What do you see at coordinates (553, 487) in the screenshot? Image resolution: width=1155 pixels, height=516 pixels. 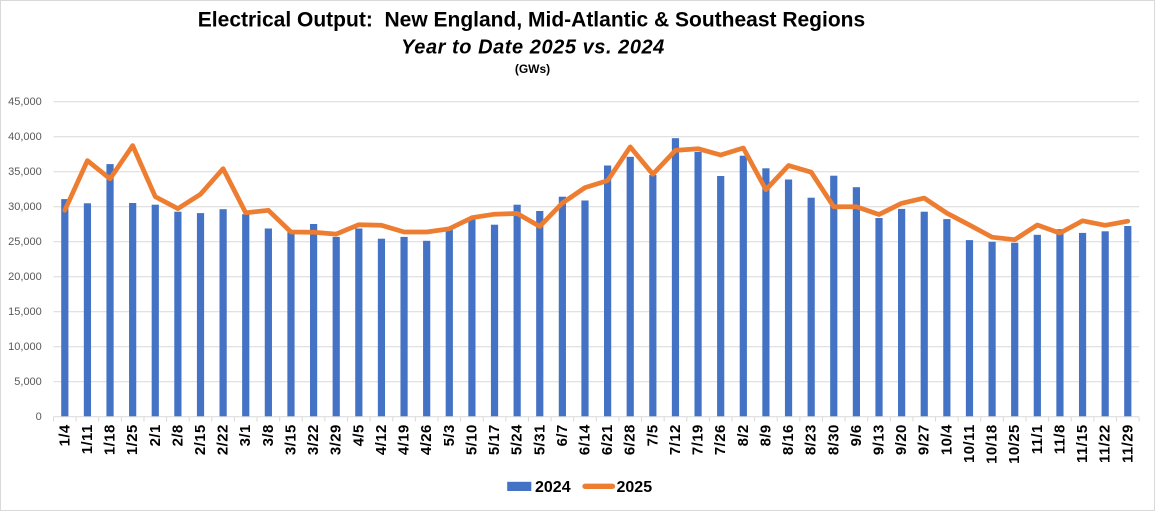 I see `svg-text: 2024` at bounding box center [553, 487].